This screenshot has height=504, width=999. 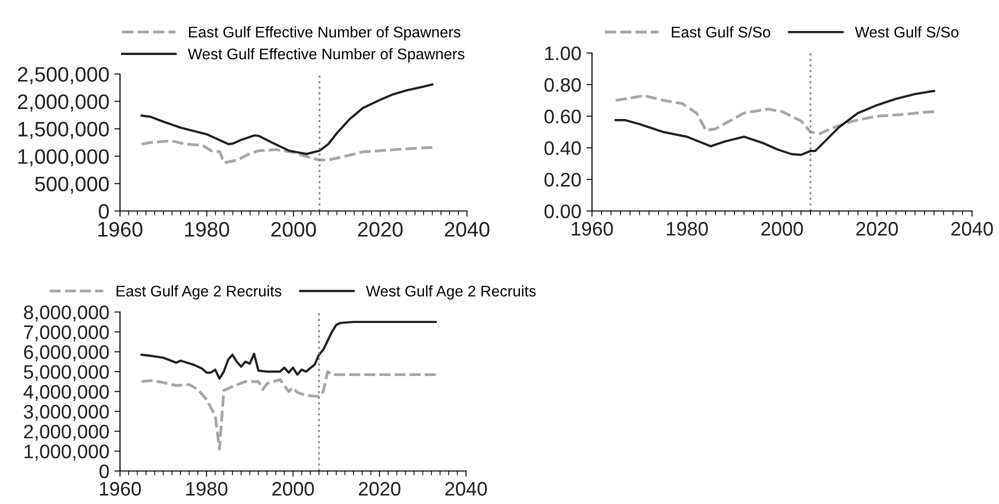 What do you see at coordinates (326, 55) in the screenshot?
I see `legend-label: West Gulf Effective Number of Spawners` at bounding box center [326, 55].